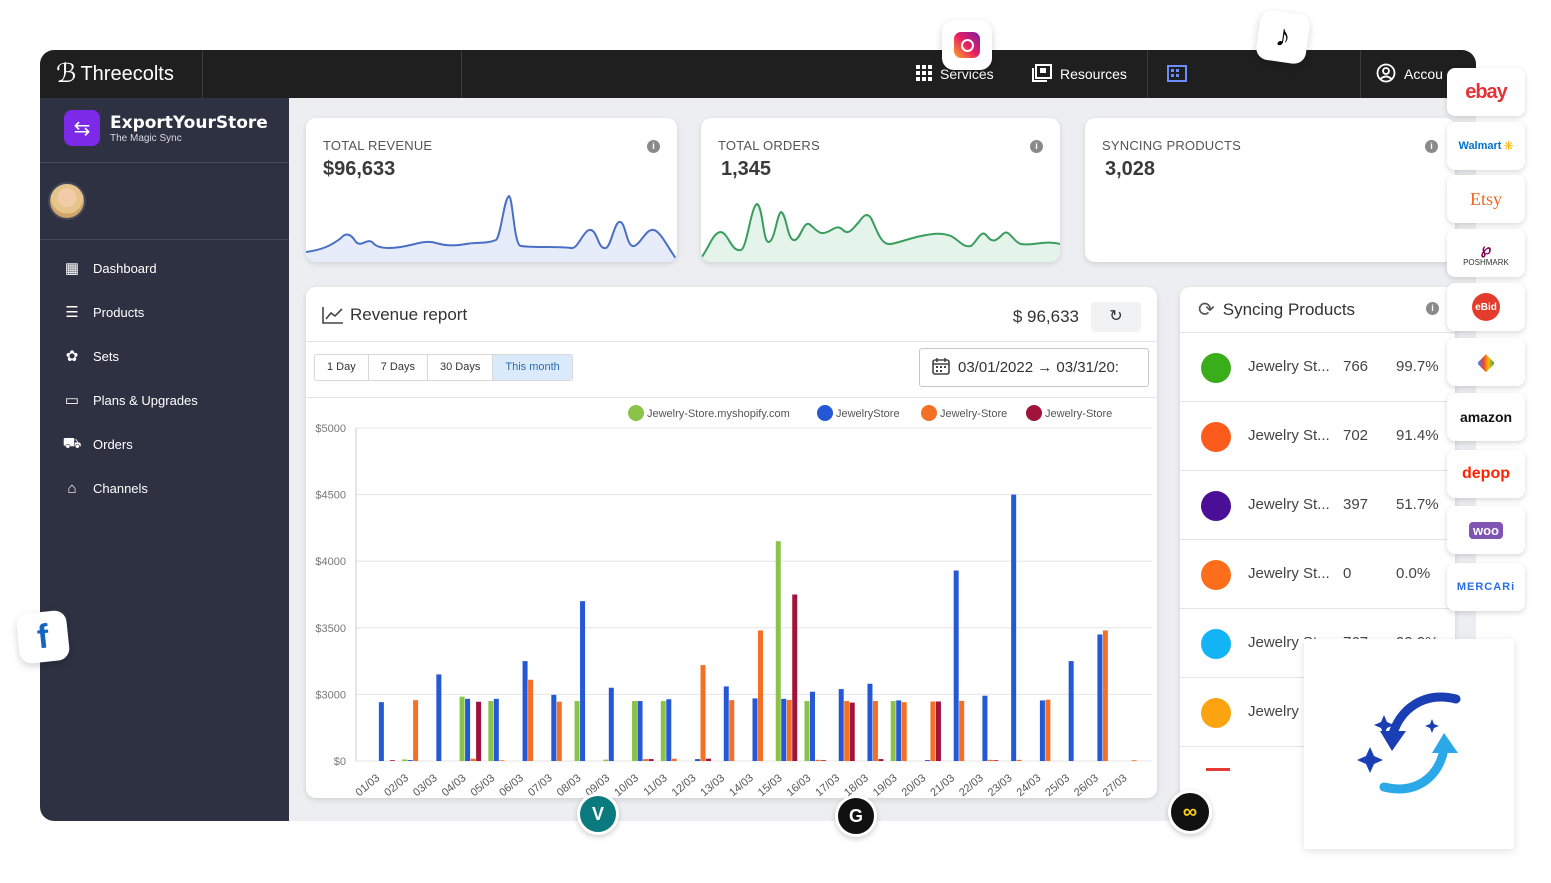  Describe the element at coordinates (924, 74) in the screenshot. I see `grid-icon` at that location.